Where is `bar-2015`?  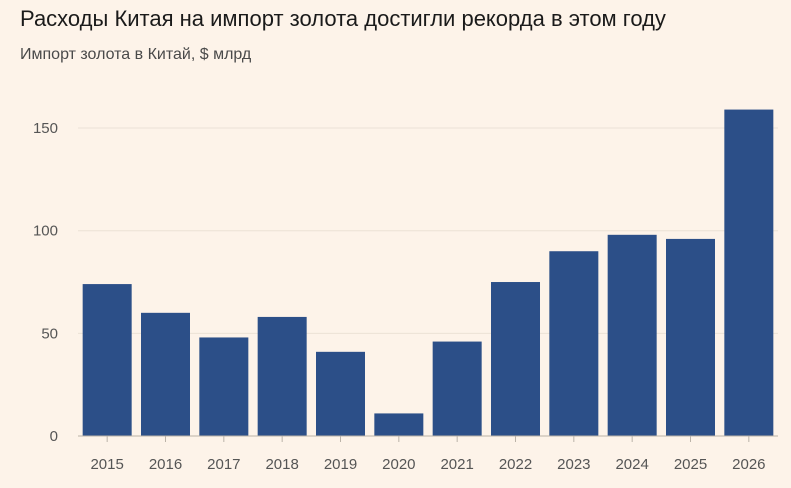
bar-2015 is located at coordinates (107, 360).